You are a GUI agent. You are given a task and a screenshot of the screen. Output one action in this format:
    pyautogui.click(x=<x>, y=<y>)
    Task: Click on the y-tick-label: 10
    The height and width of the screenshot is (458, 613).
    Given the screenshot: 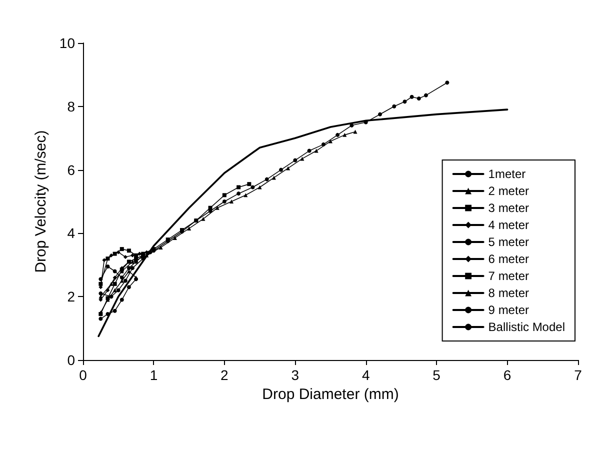 What is the action you would take?
    pyautogui.click(x=67, y=43)
    